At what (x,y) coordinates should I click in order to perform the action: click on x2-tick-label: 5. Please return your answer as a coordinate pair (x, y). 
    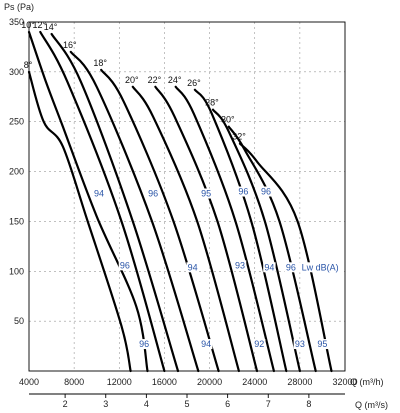
    Looking at the image, I should click on (186, 404).